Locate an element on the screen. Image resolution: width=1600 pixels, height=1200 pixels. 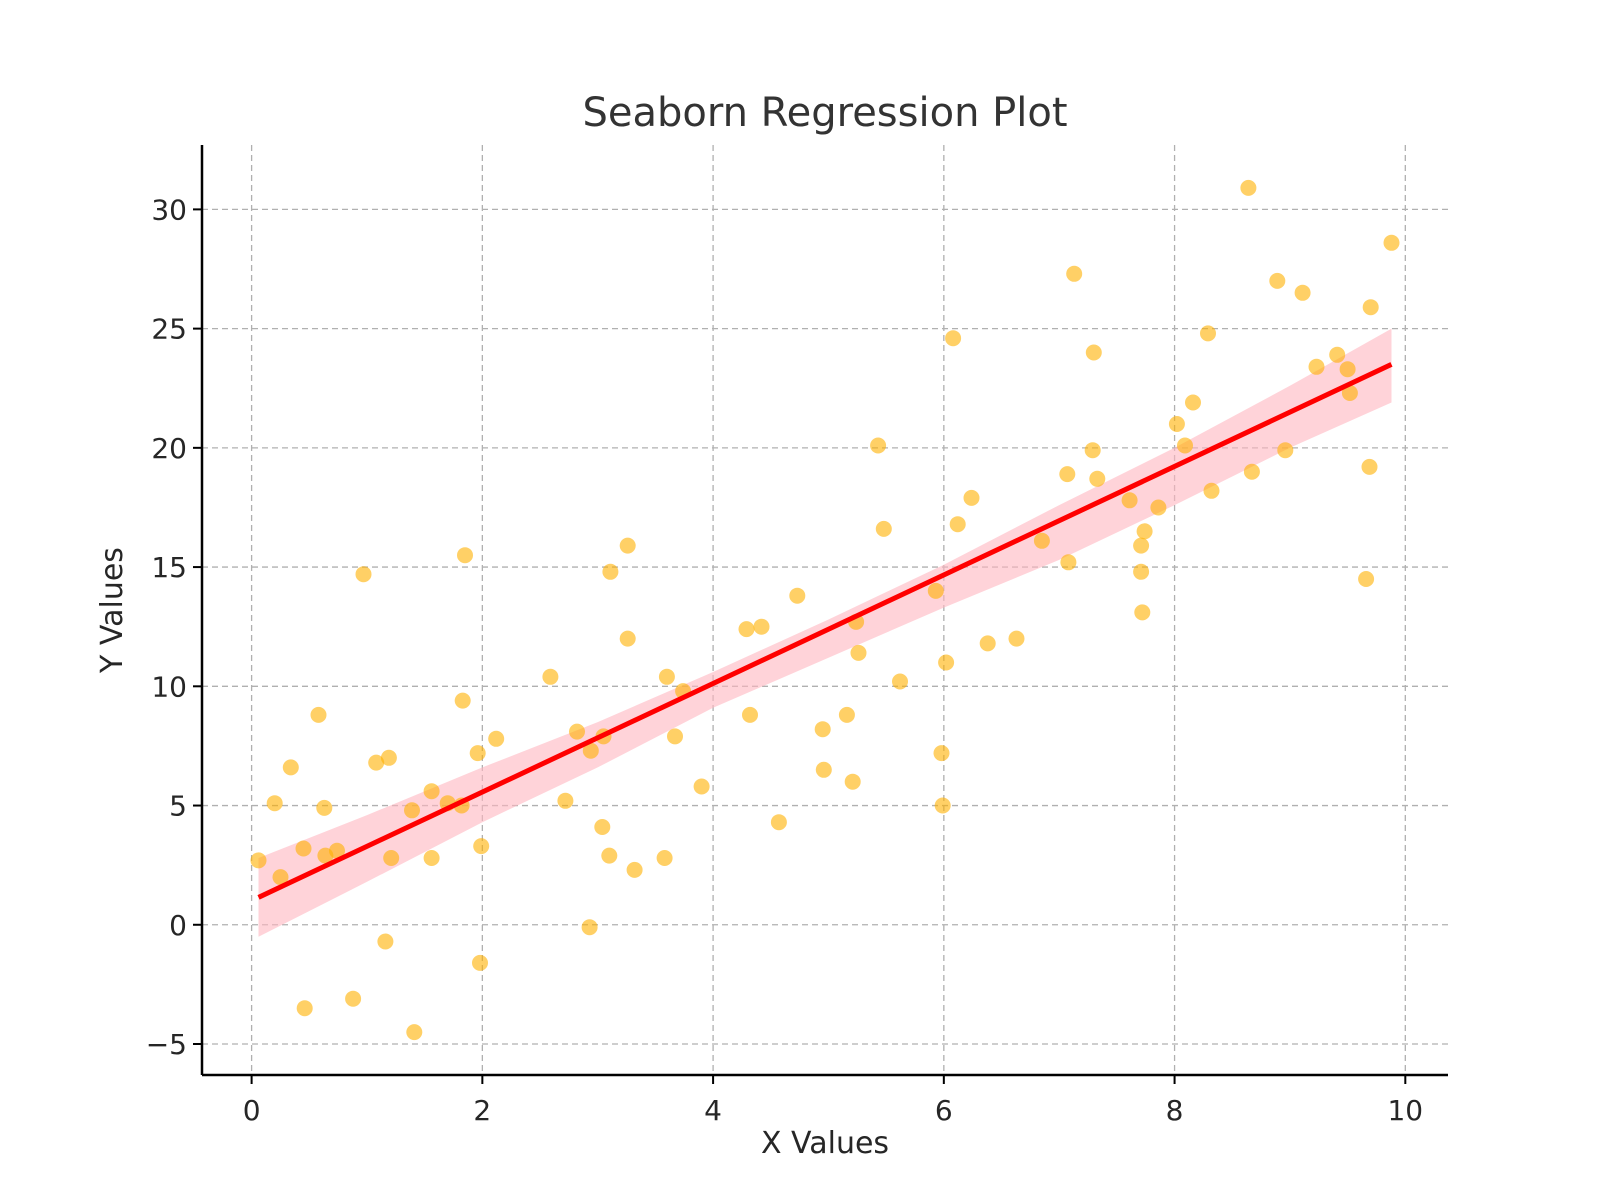
y-tick-label: 15 is located at coordinates (169, 567).